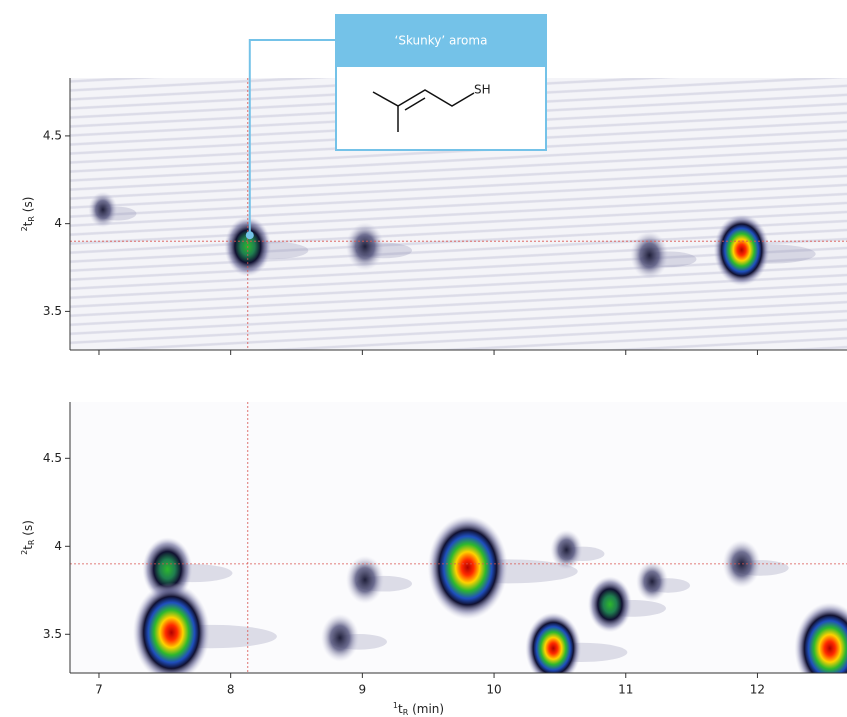  What do you see at coordinates (231, 690) in the screenshot?
I see `x-tick-label: 8` at bounding box center [231, 690].